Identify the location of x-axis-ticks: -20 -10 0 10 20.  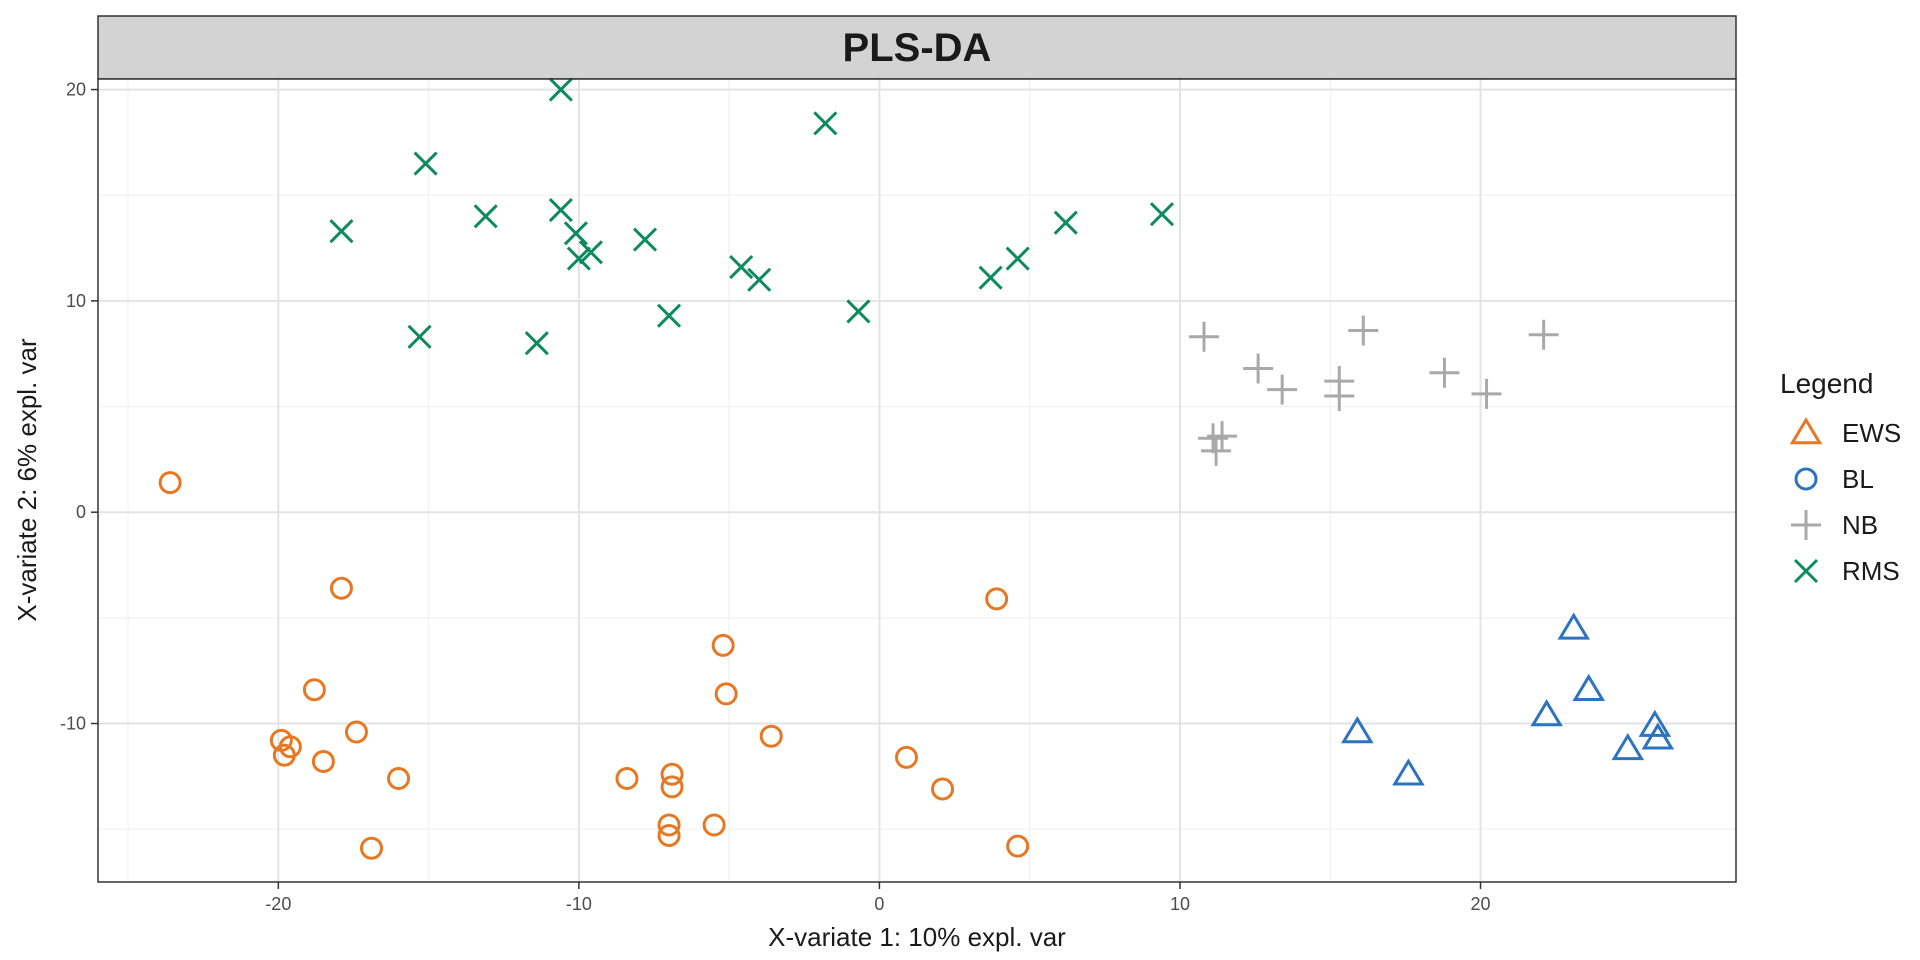
(878, 898).